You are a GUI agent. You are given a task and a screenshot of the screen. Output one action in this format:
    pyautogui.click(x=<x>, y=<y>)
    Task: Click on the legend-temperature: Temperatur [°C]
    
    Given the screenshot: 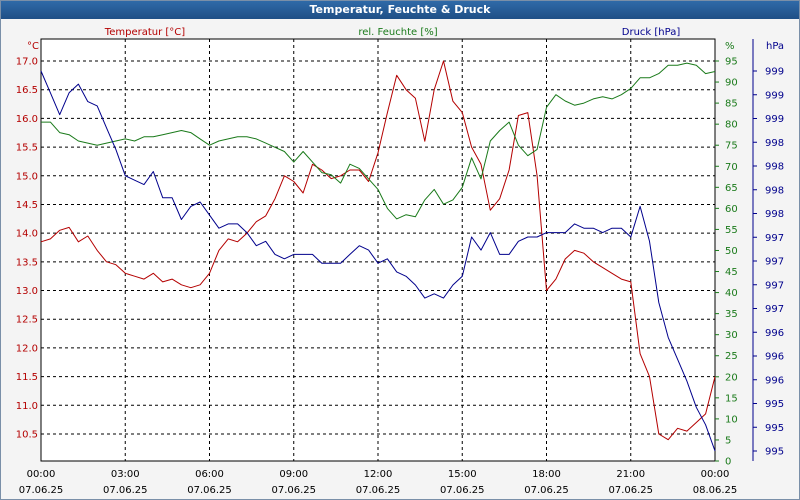 What is the action you would take?
    pyautogui.click(x=144, y=32)
    